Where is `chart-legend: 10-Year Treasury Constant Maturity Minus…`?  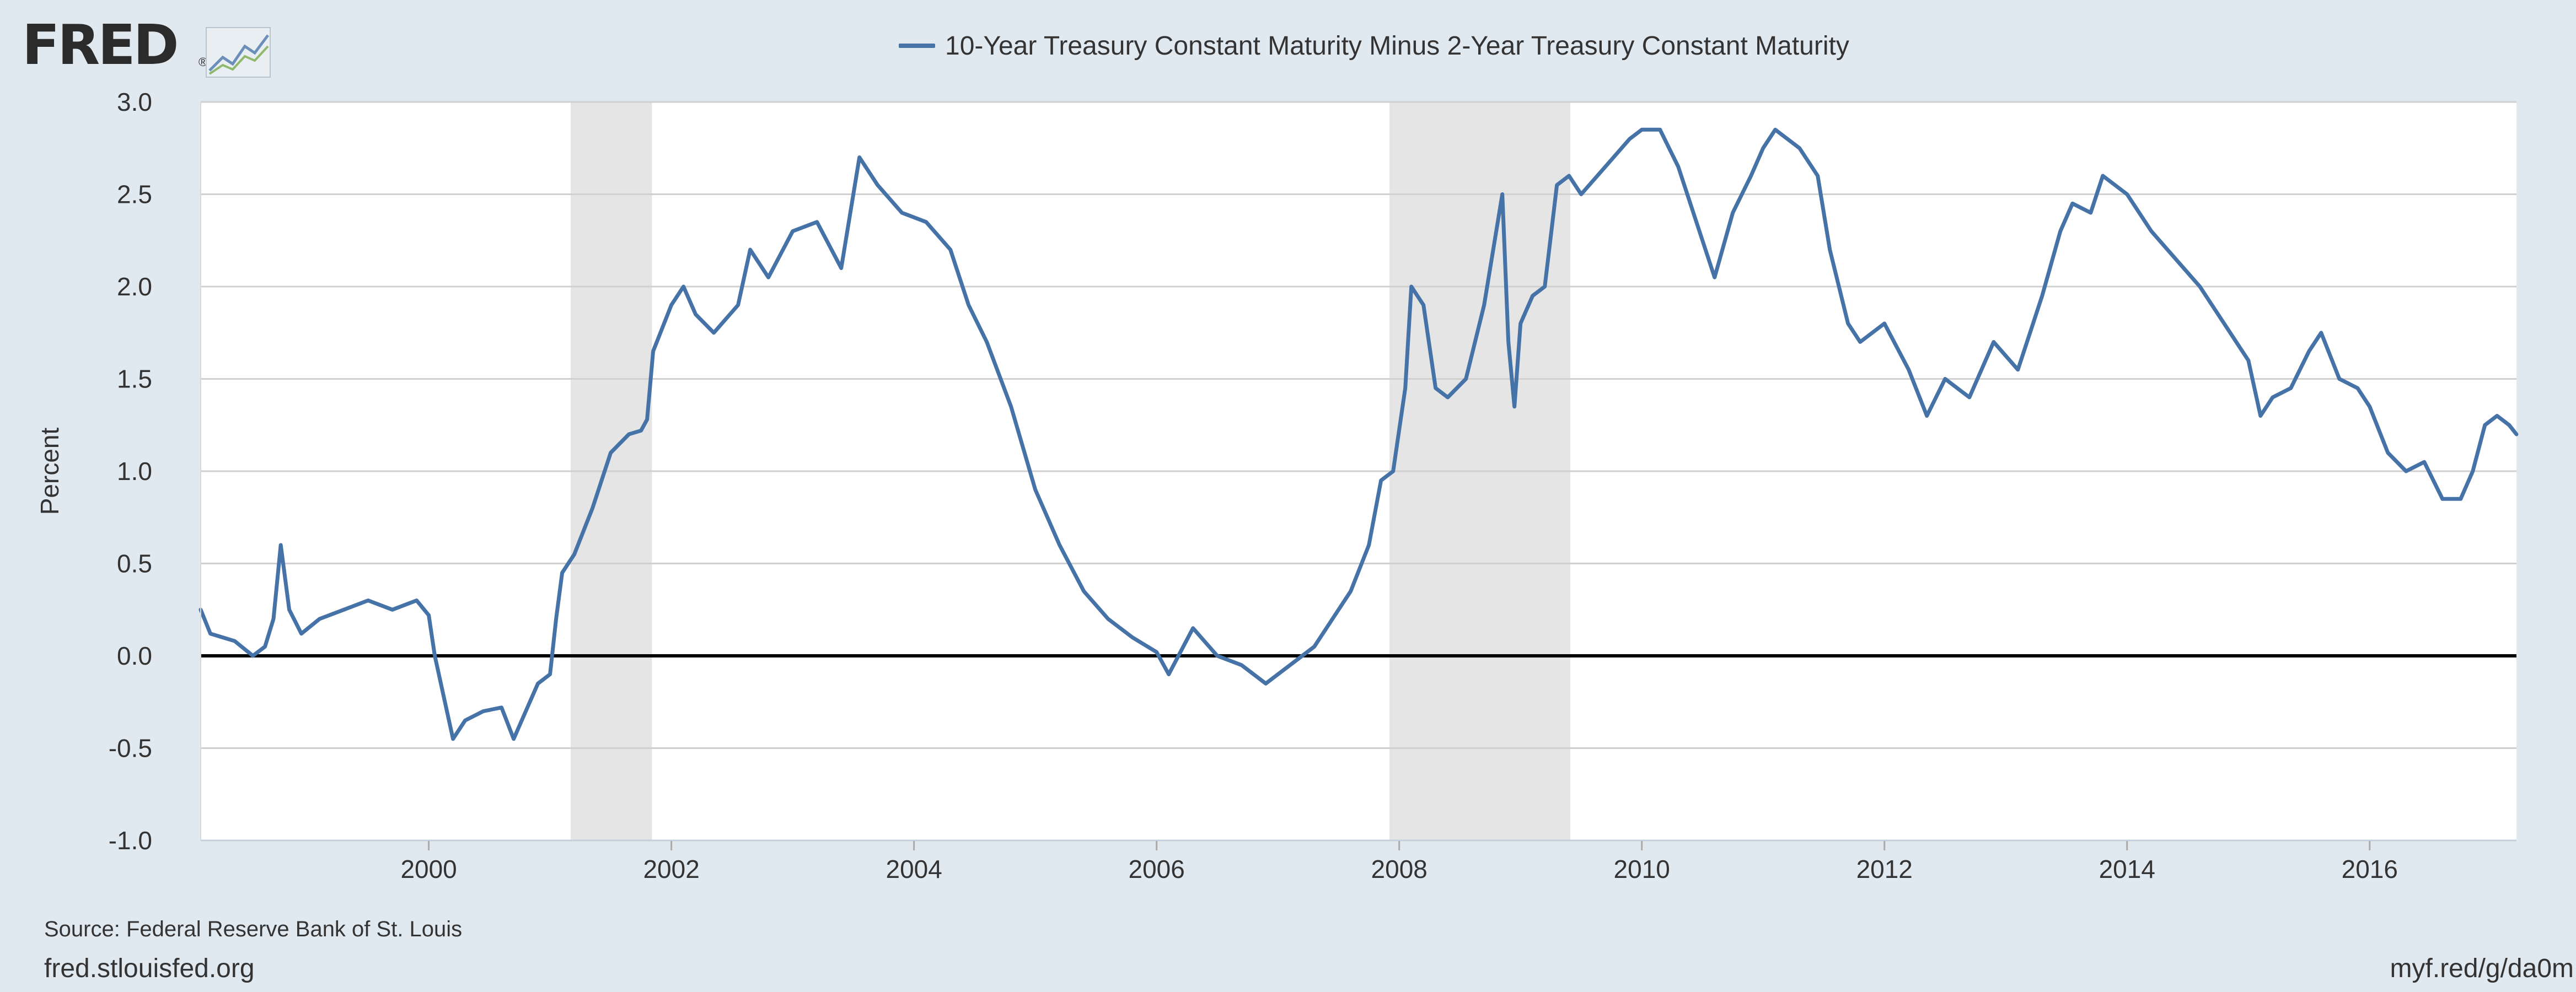
chart-legend: 10-Year Treasury Constant Maturity Minus… is located at coordinates (1374, 45).